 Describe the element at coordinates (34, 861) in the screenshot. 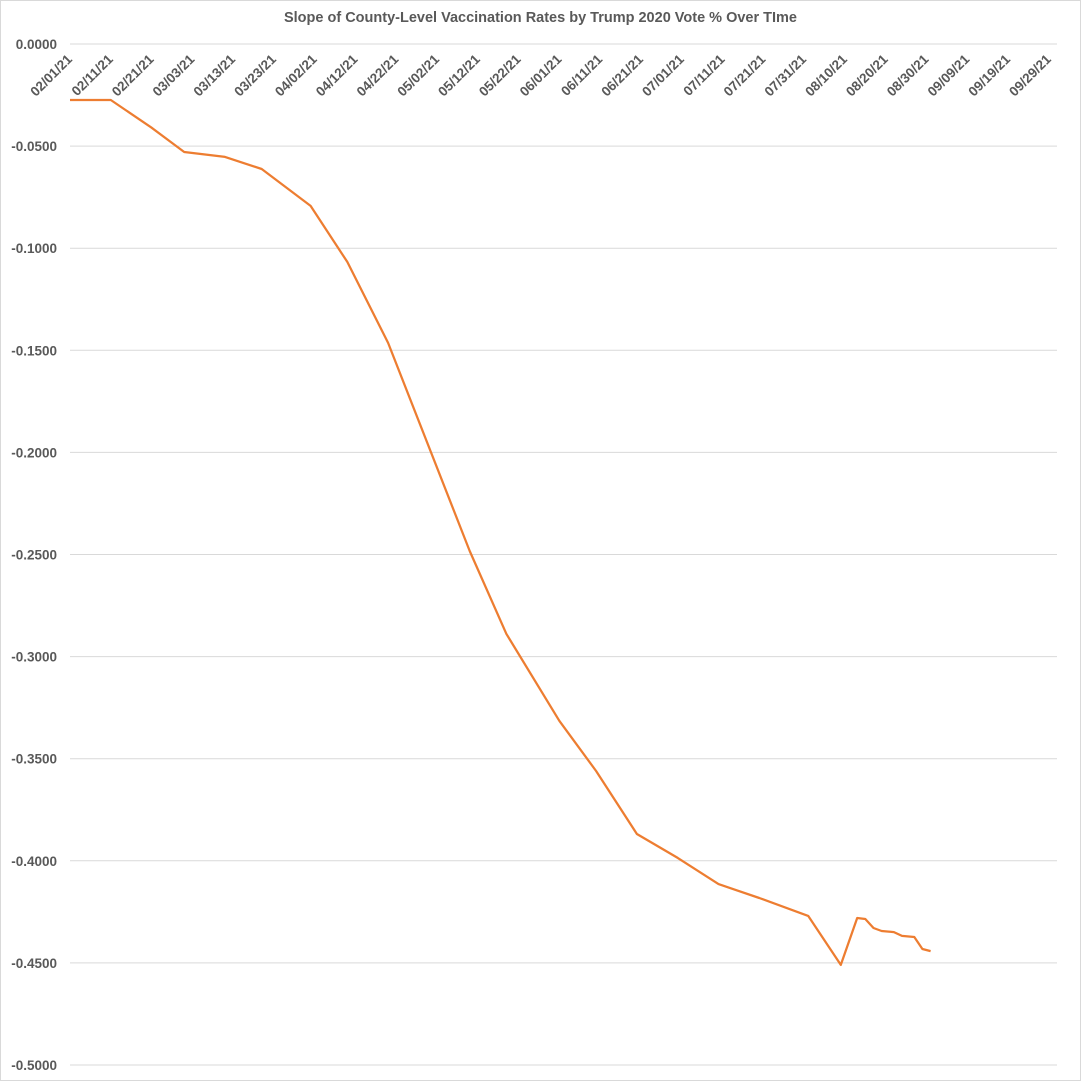

I see `y-tick-label: -0.4000` at that location.